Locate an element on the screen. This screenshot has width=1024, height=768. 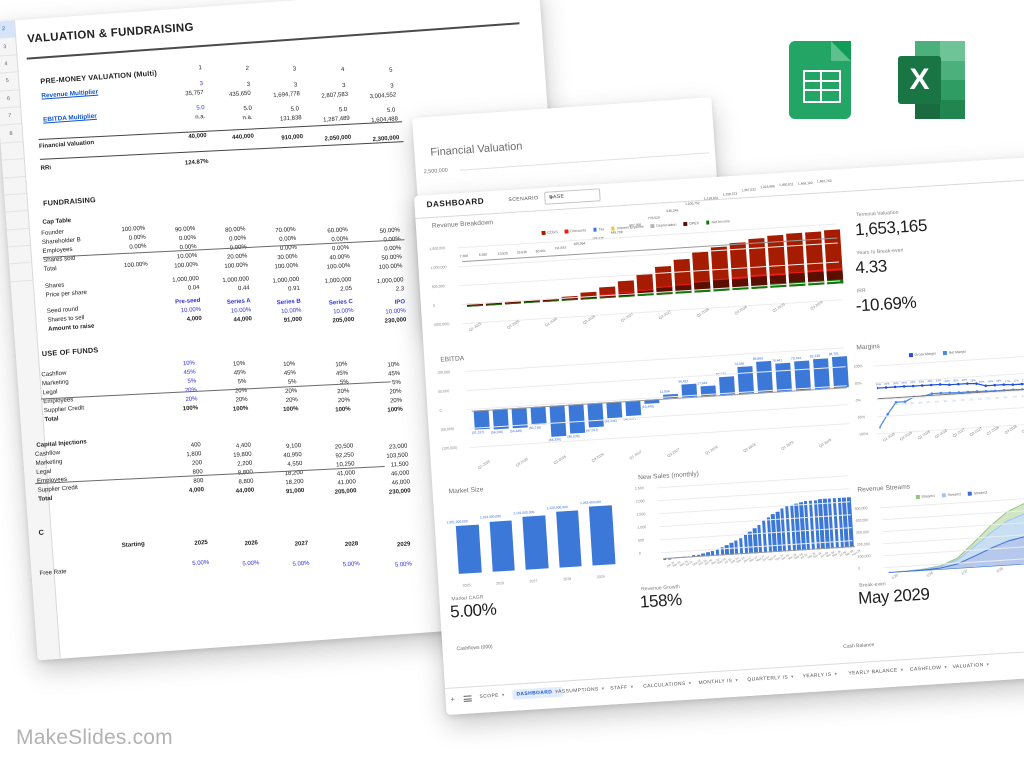
tab-cashflow: CASHFLOW ▾ is located at coordinates (929, 668).